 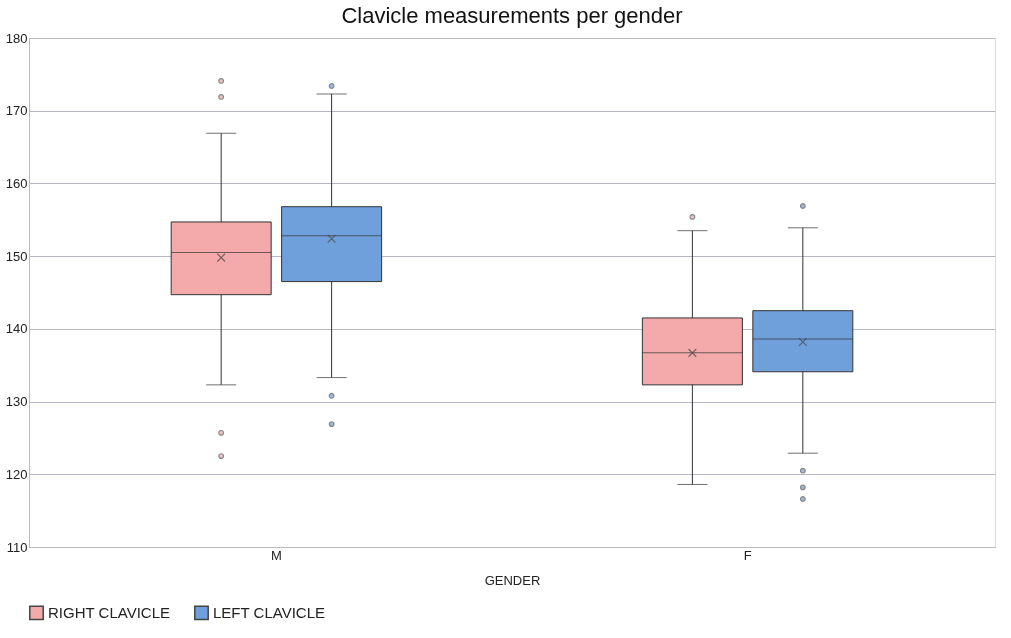 I want to click on x-tick-label: F, so click(x=747, y=555).